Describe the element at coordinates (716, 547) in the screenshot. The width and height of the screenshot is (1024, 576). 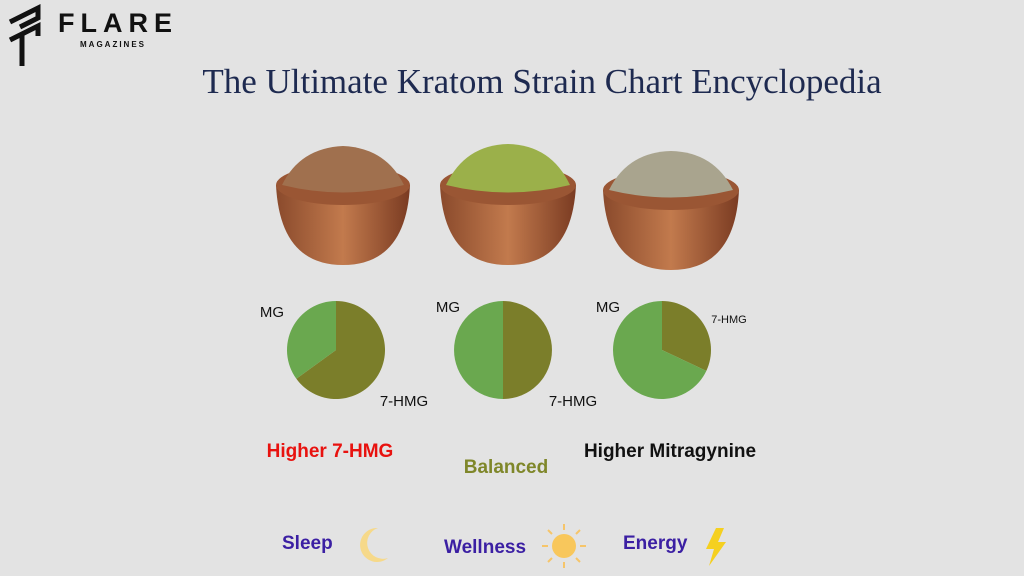
I see `lightning-icon` at that location.